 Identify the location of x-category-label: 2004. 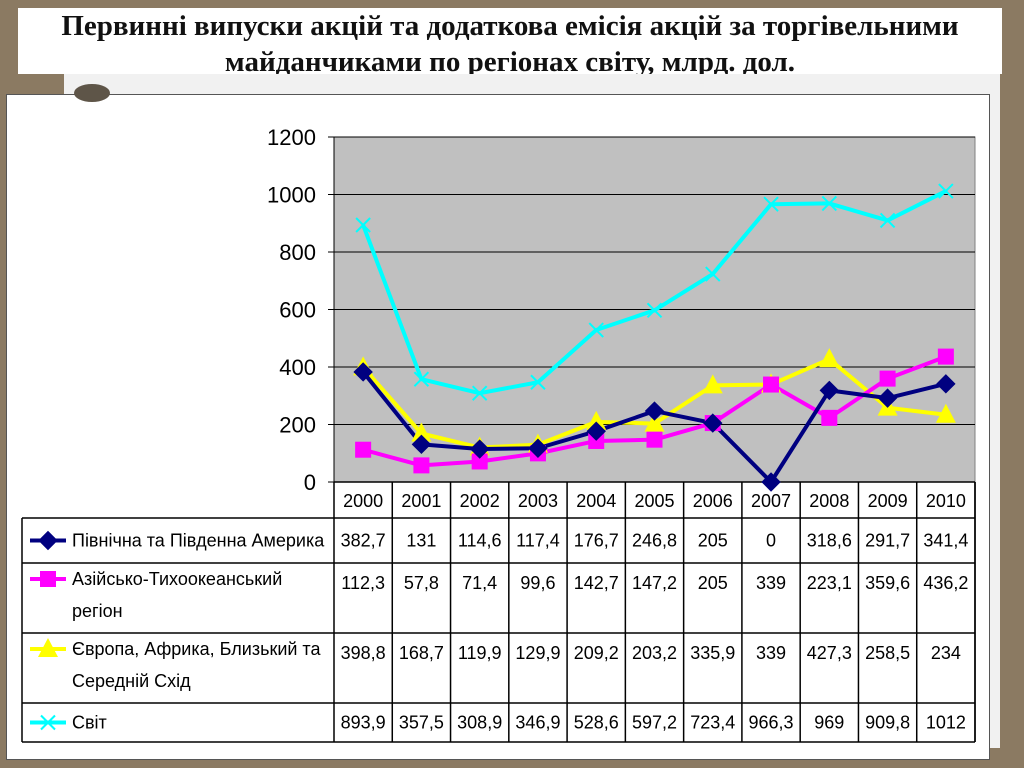
(596, 501).